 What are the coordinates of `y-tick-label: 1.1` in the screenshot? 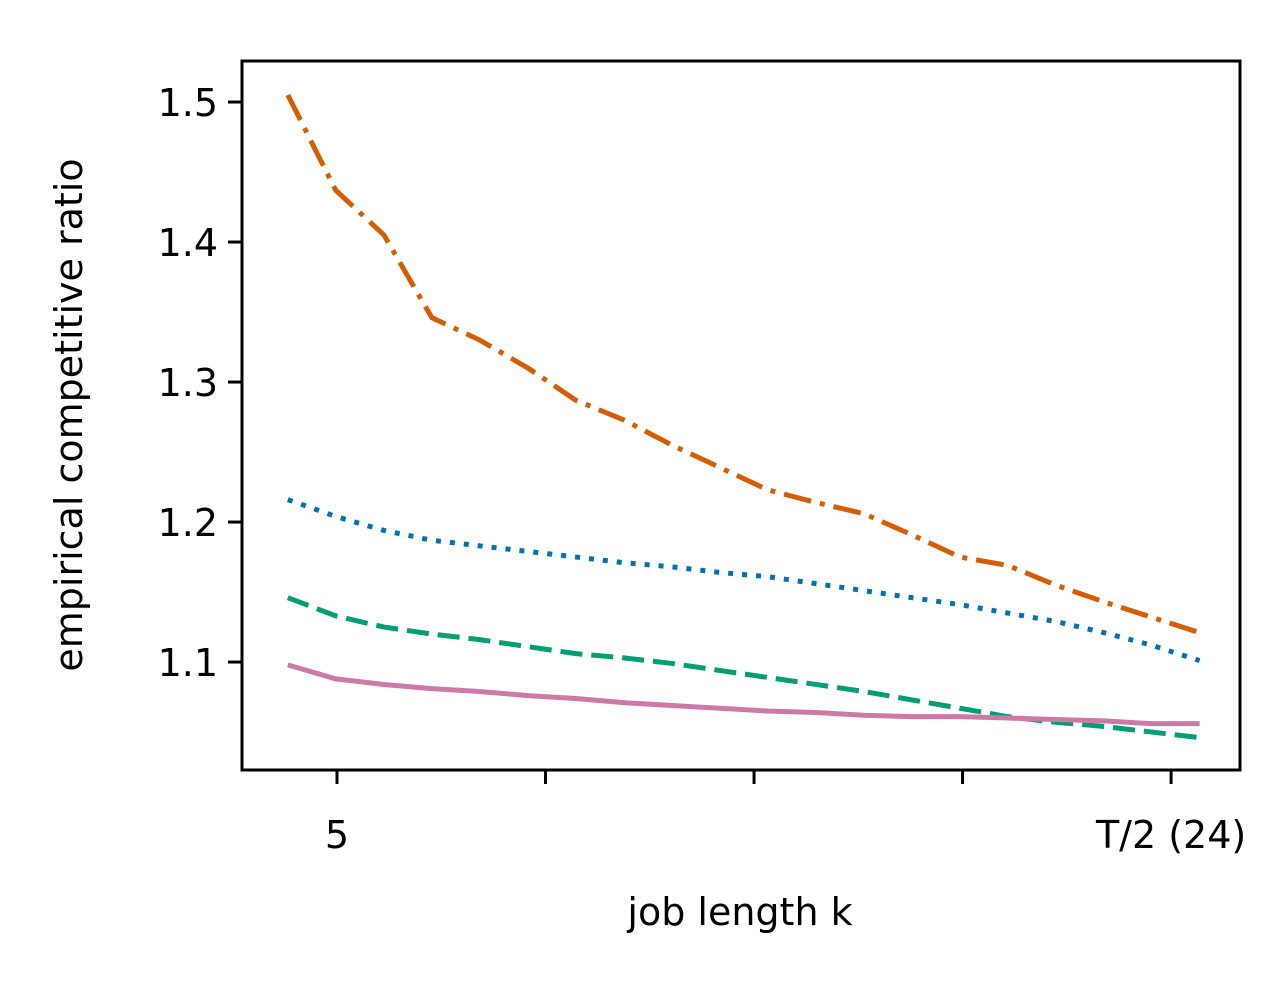 It's located at (188, 663).